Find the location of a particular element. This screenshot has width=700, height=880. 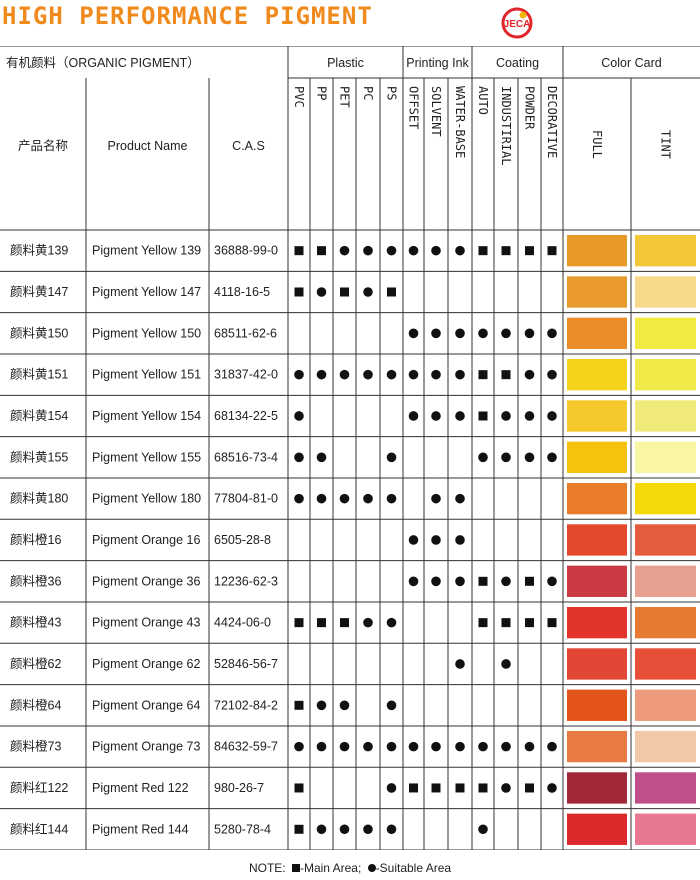

table-row: 颜料橙36 Pigment Orange 36 12236-62-3 is located at coordinates (353, 581).